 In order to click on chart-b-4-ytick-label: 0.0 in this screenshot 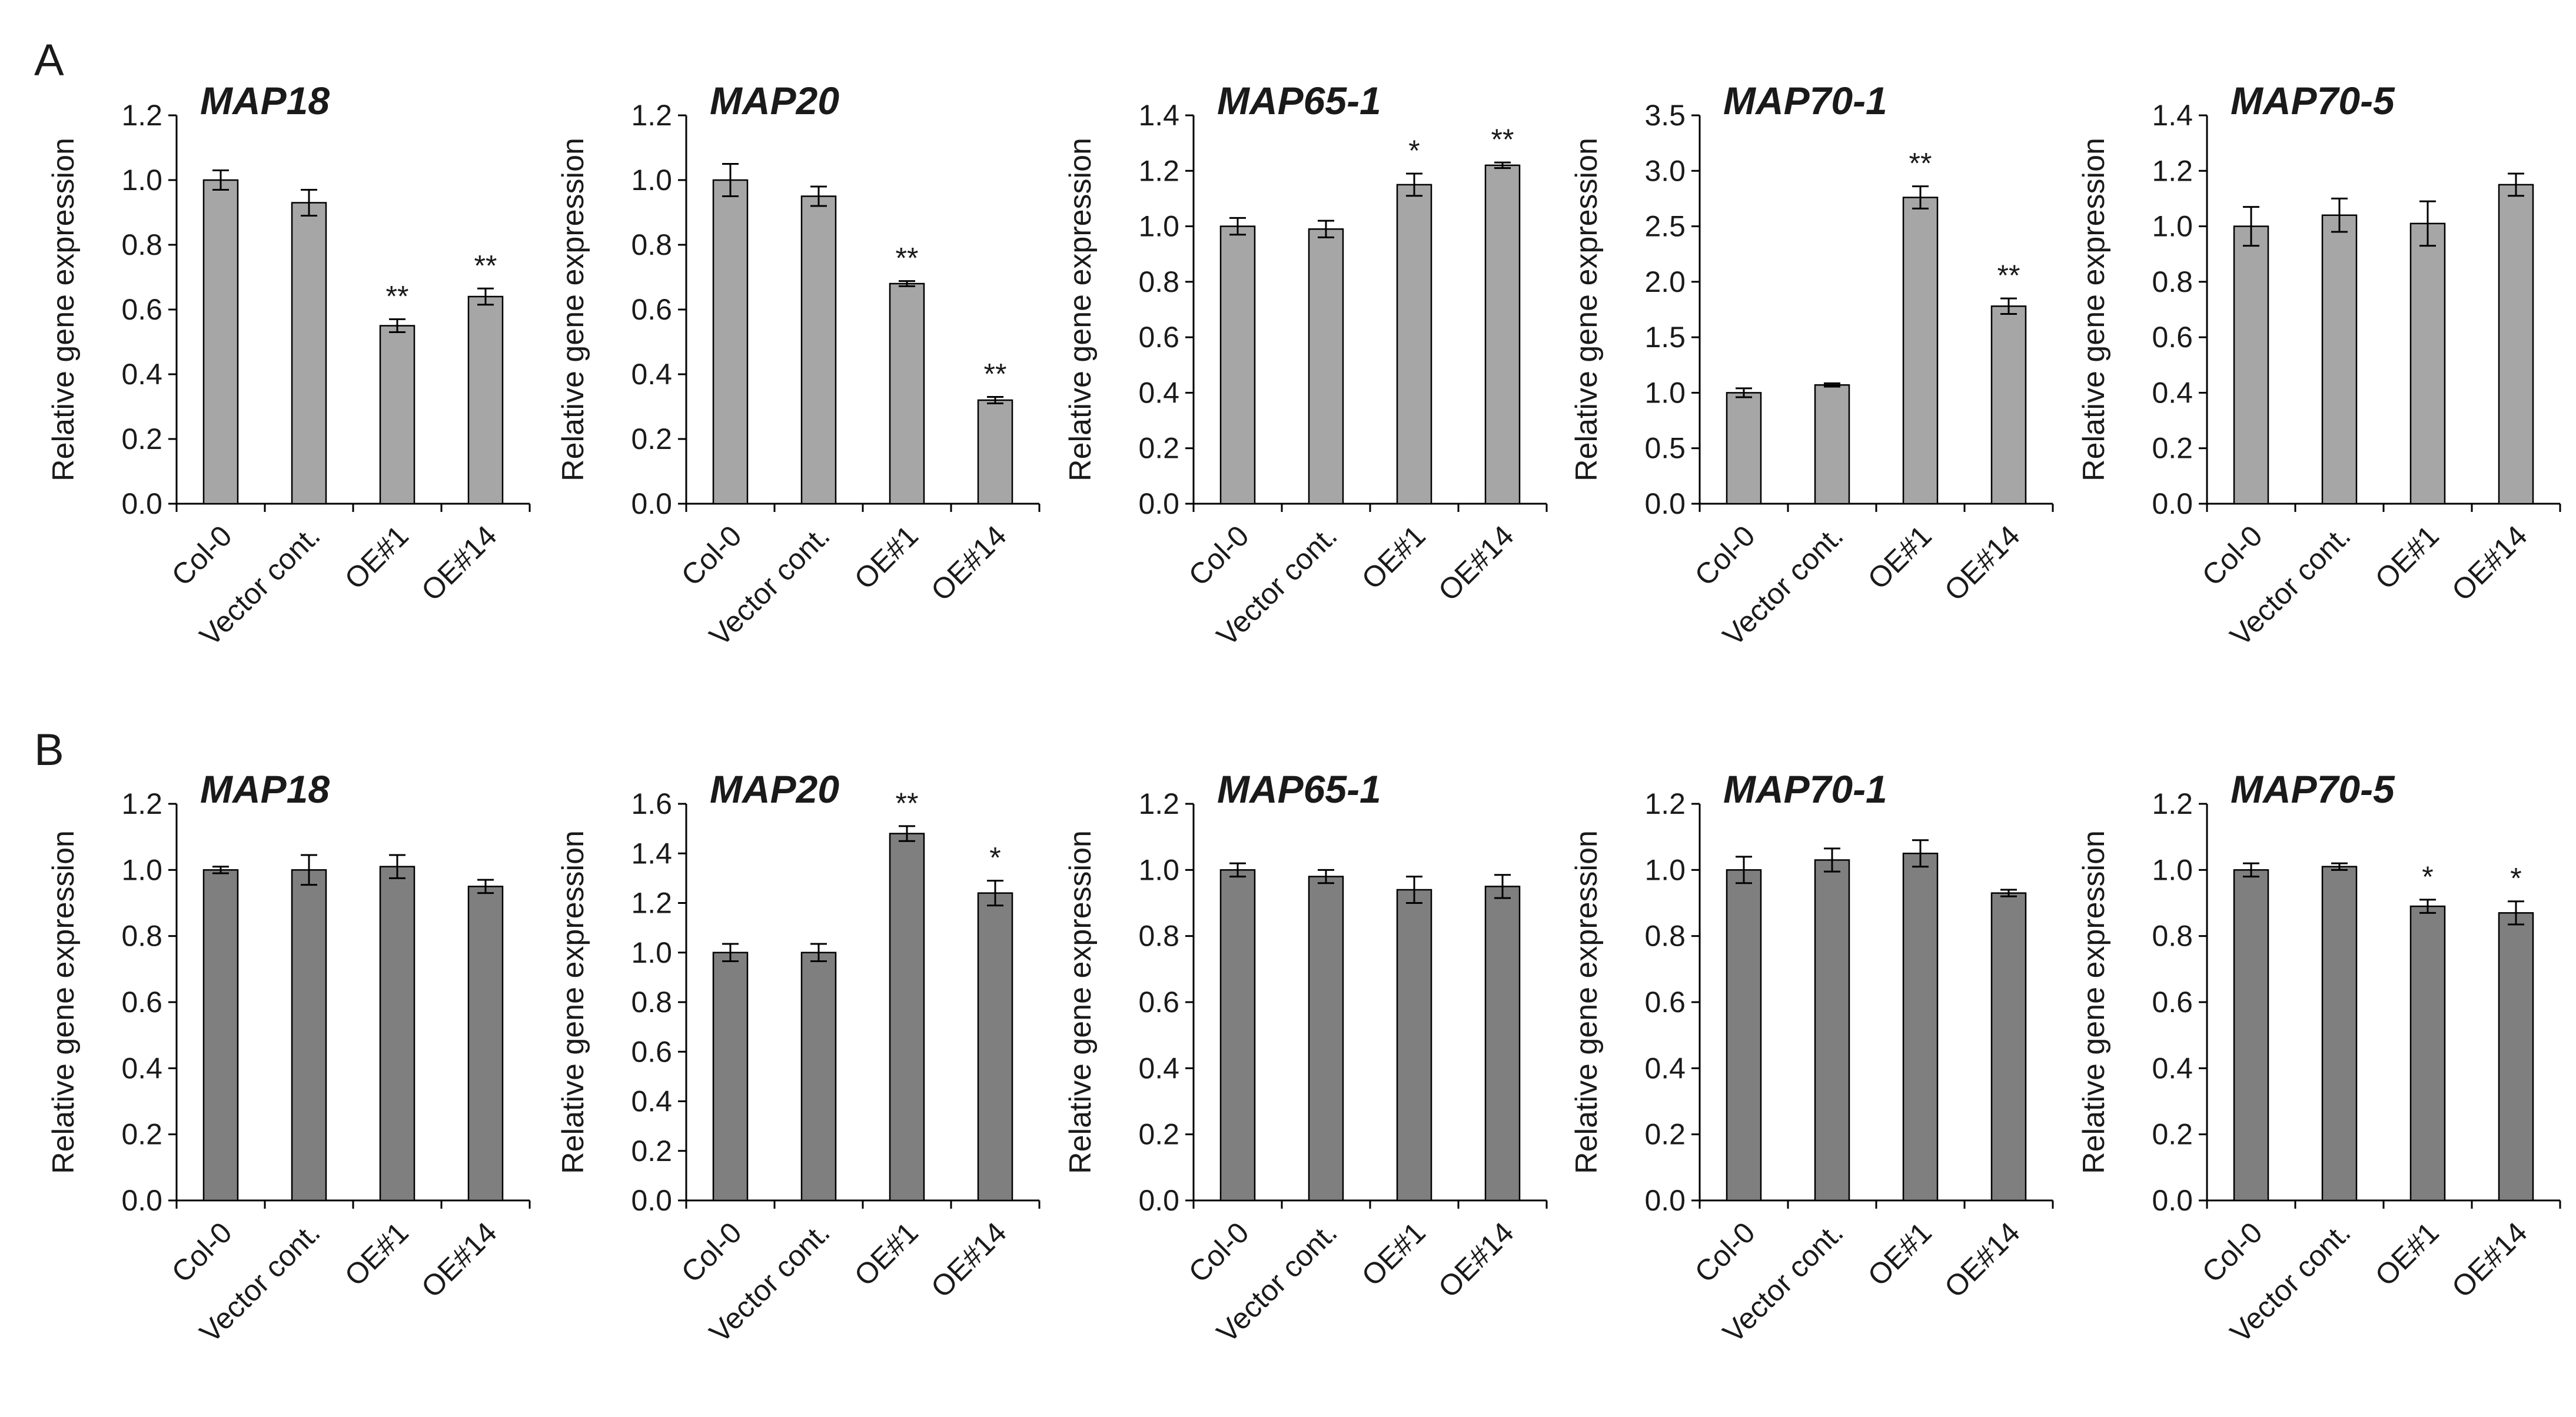, I will do `click(1665, 1200)`.